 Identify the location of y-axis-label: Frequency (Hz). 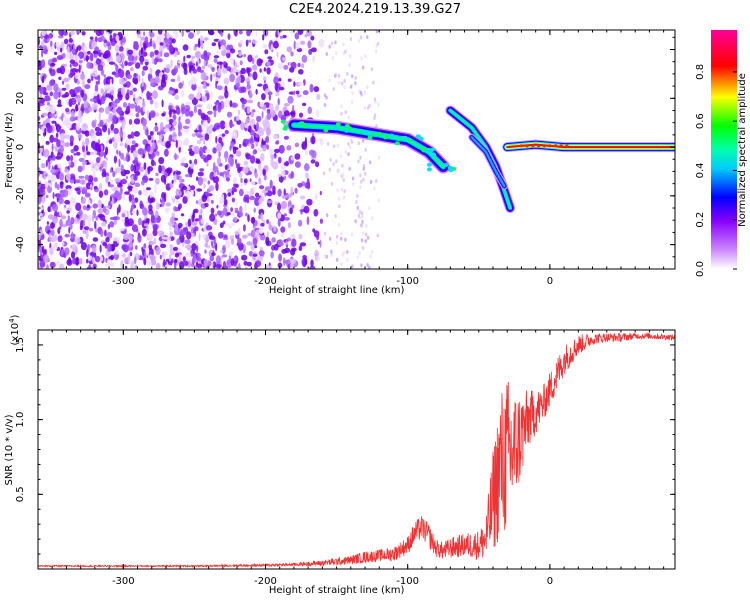
(9, 150).